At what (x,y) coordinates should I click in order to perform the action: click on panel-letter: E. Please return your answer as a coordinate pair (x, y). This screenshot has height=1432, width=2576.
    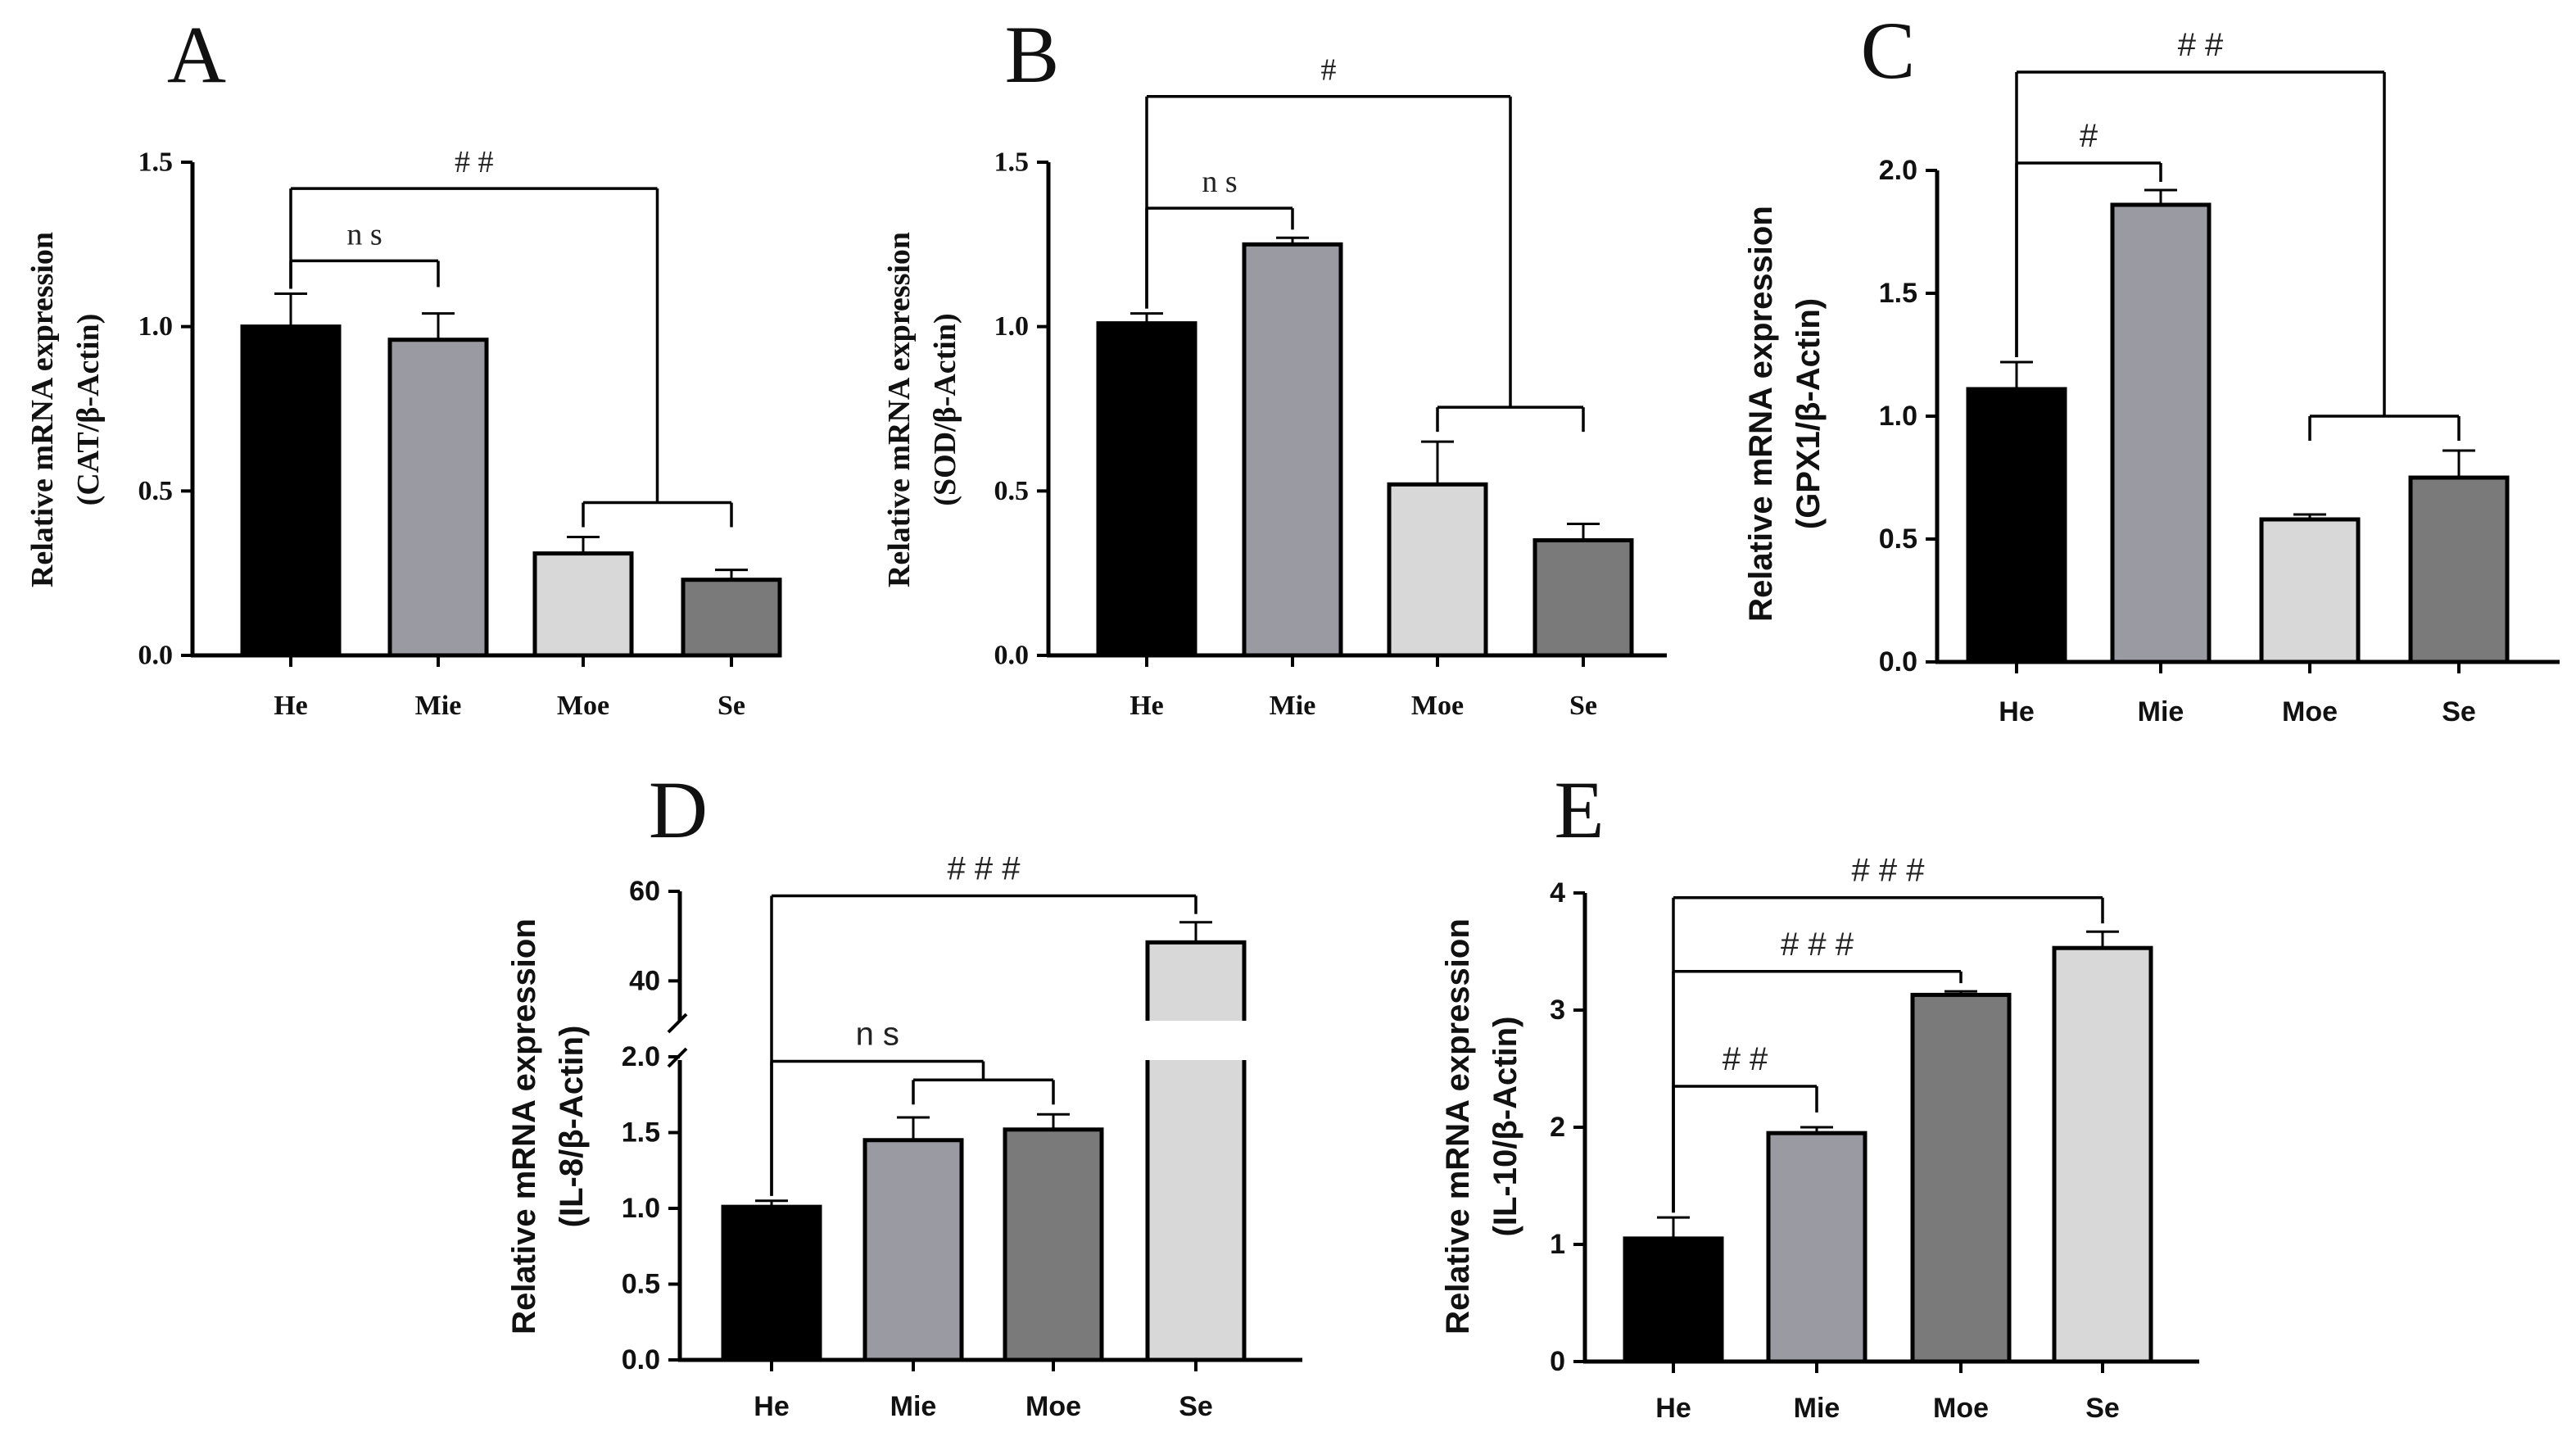
    Looking at the image, I should click on (1579, 809).